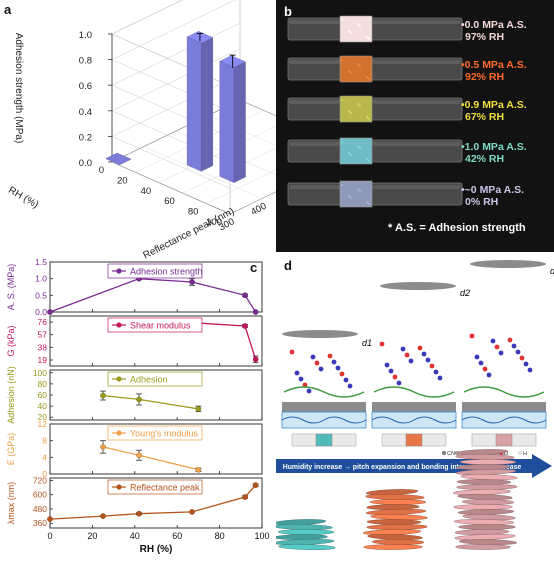  I want to click on y-tick-label: 360, so click(40, 523).